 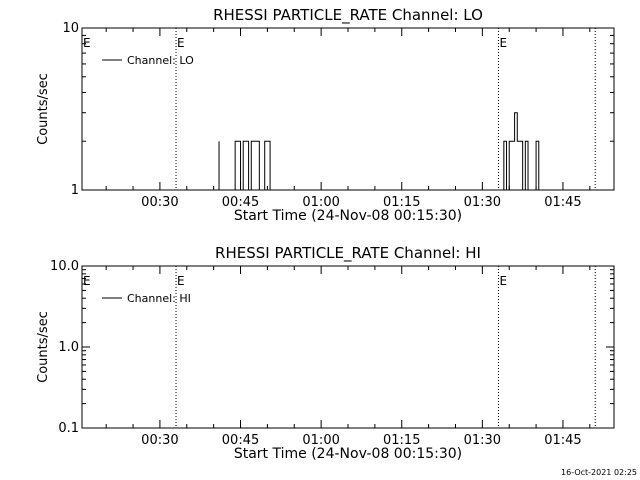 What do you see at coordinates (75, 190) in the screenshot?
I see `panel-1-y-tick-label: 1` at bounding box center [75, 190].